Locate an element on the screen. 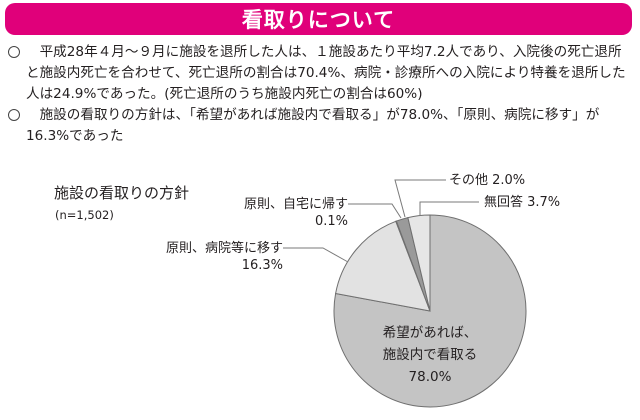  section-header: 看取りについて is located at coordinates (318, 19).